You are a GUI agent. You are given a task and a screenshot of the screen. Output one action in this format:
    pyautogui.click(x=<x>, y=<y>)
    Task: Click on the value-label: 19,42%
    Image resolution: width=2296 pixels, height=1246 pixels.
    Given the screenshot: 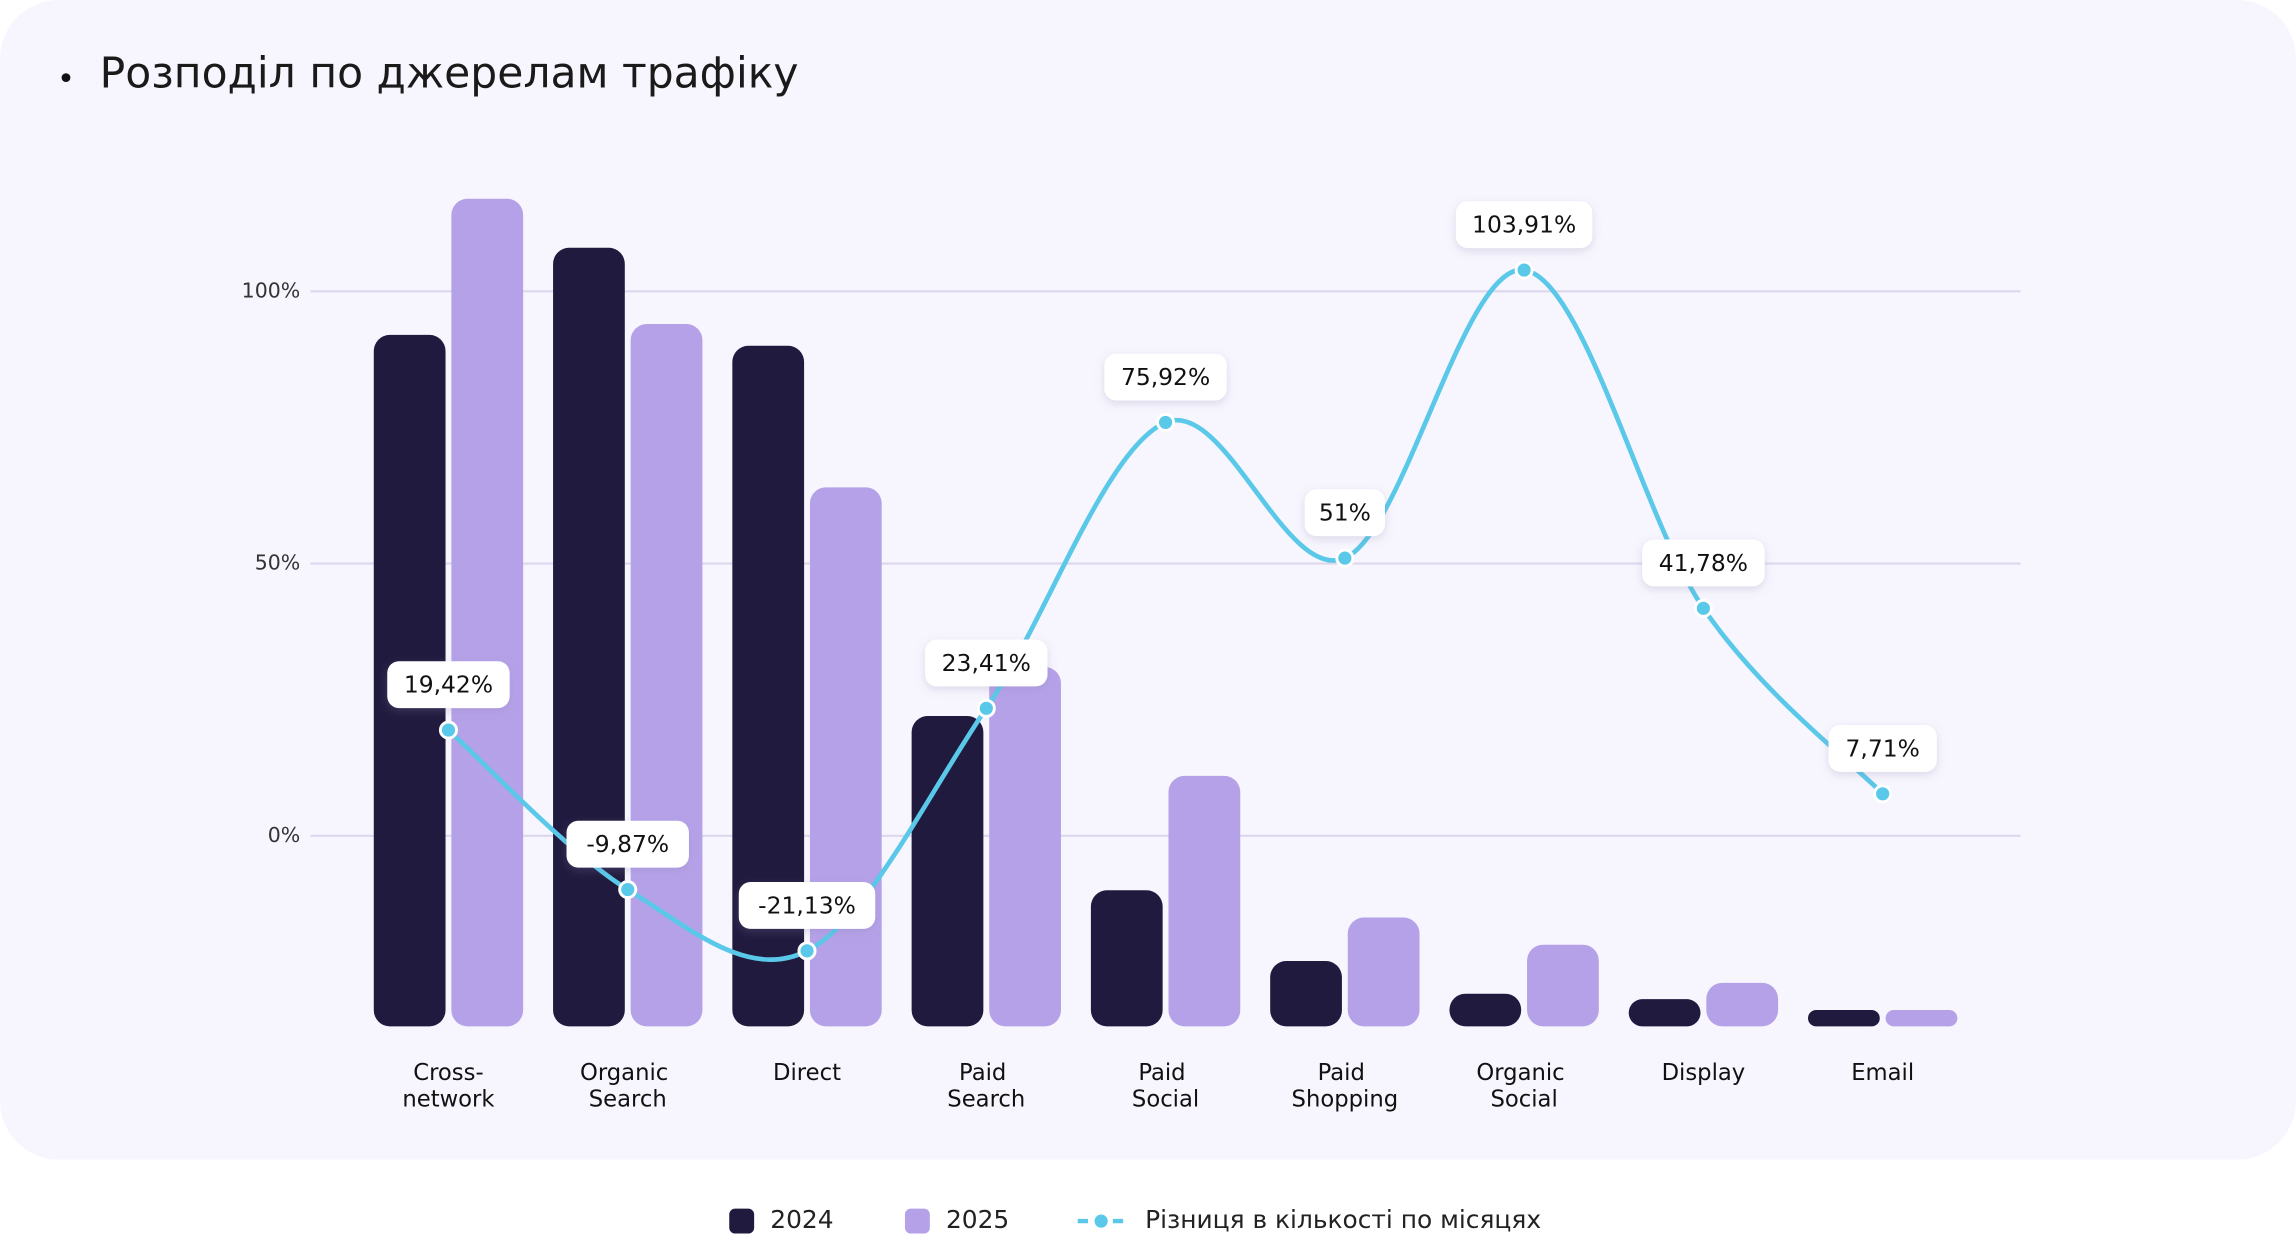 What is the action you would take?
    pyautogui.click(x=448, y=685)
    